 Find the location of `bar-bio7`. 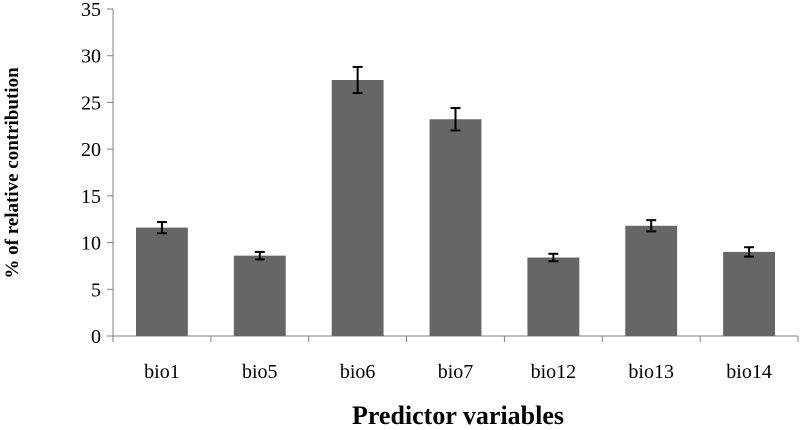

bar-bio7 is located at coordinates (455, 227).